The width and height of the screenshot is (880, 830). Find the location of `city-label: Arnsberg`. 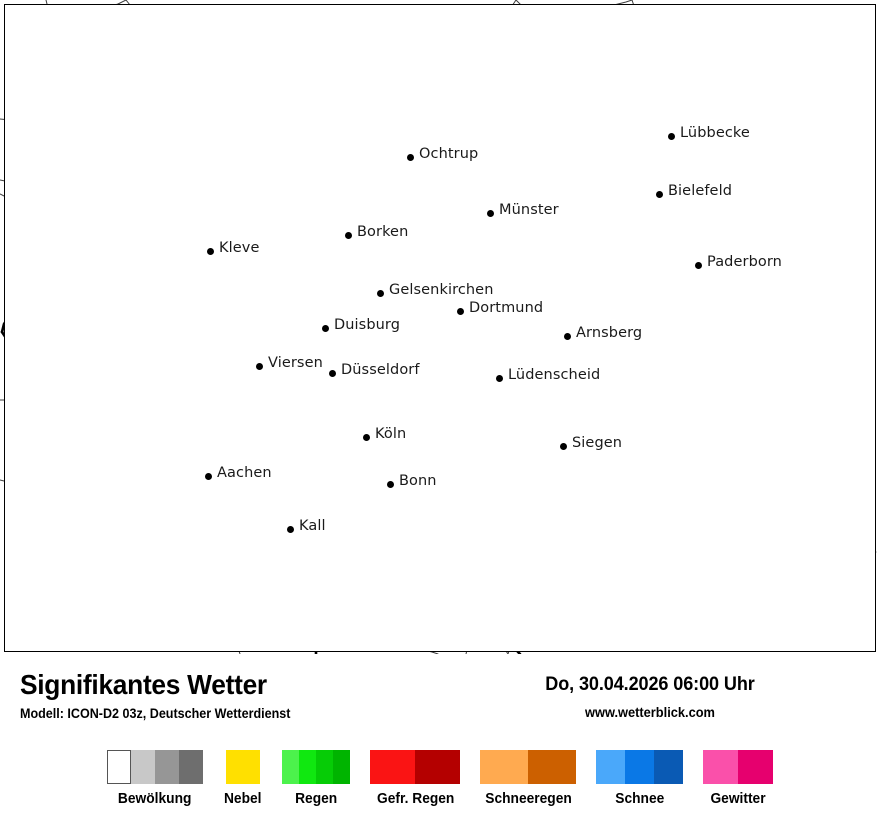

city-label: Arnsberg is located at coordinates (609, 333).